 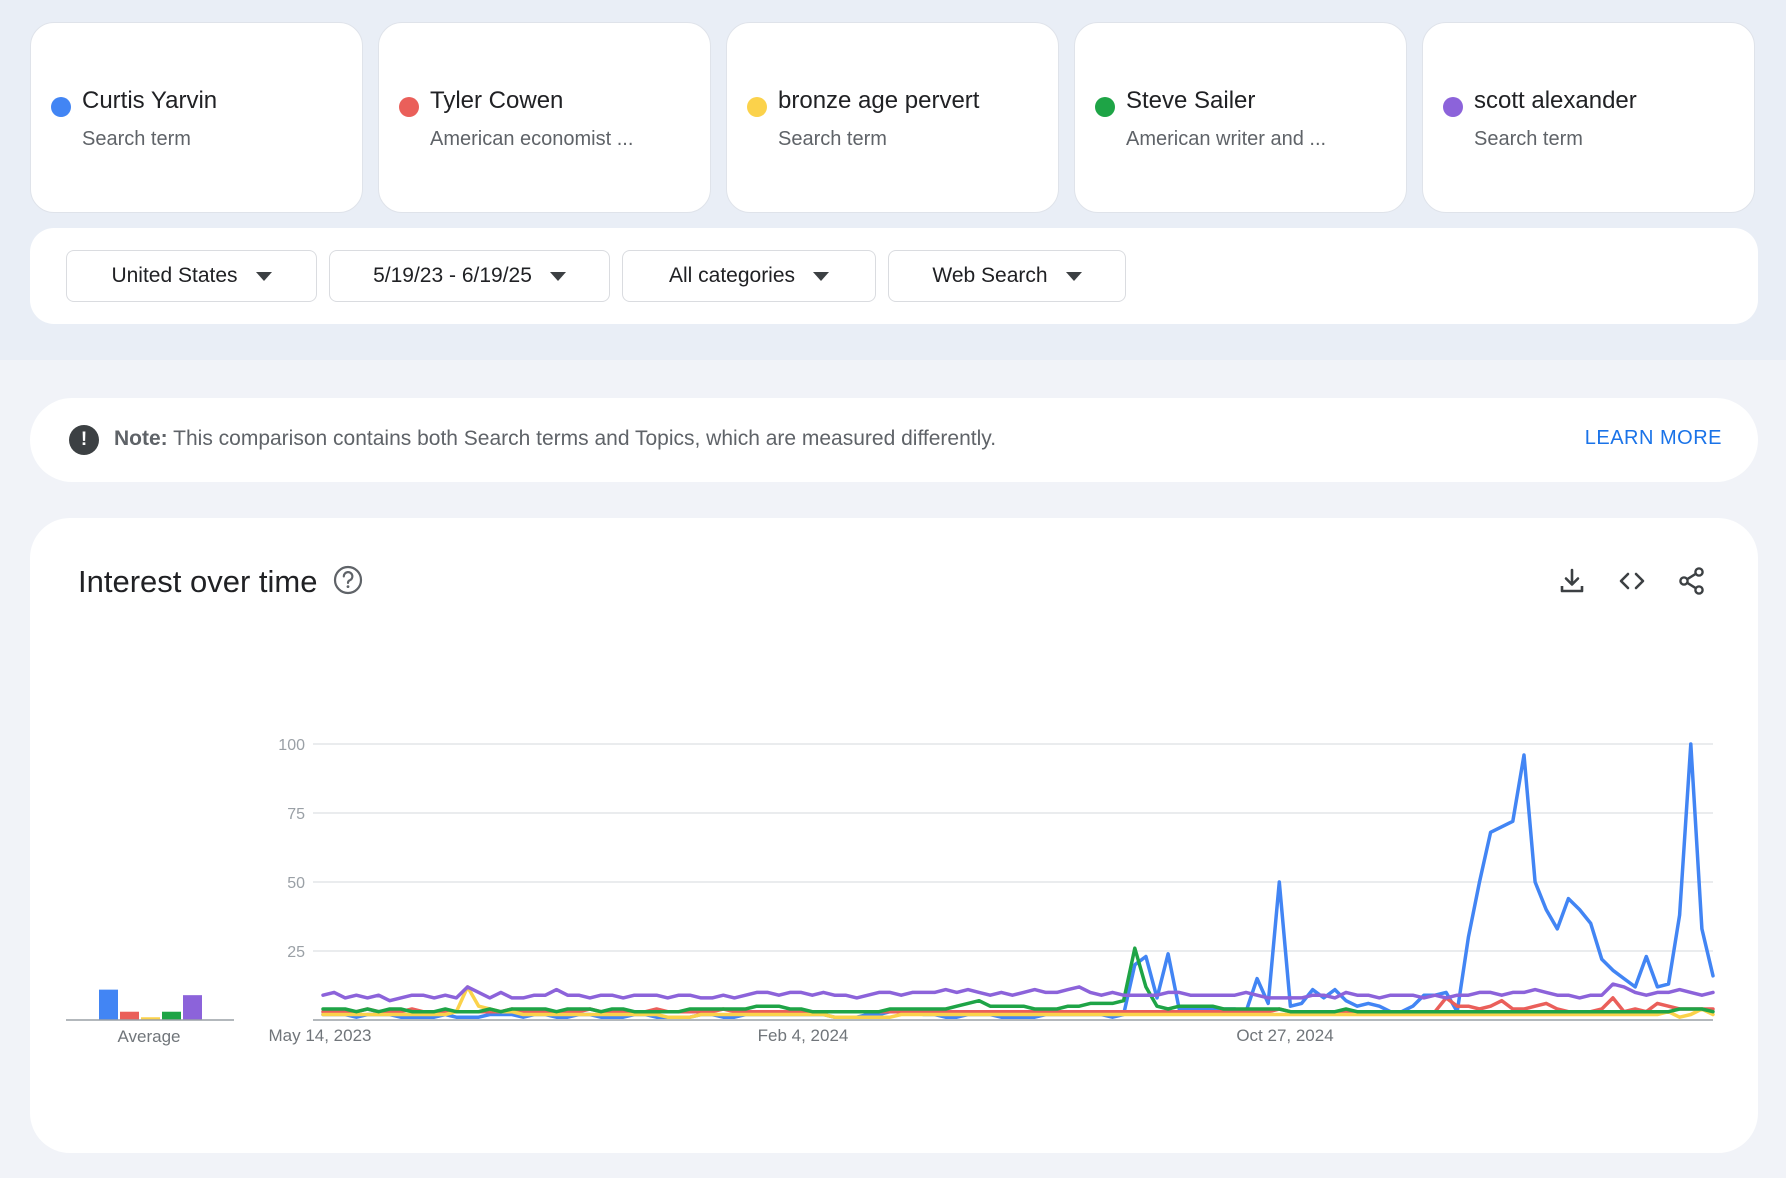 What do you see at coordinates (1653, 438) in the screenshot?
I see `learn-more-link: LEARN MORE` at bounding box center [1653, 438].